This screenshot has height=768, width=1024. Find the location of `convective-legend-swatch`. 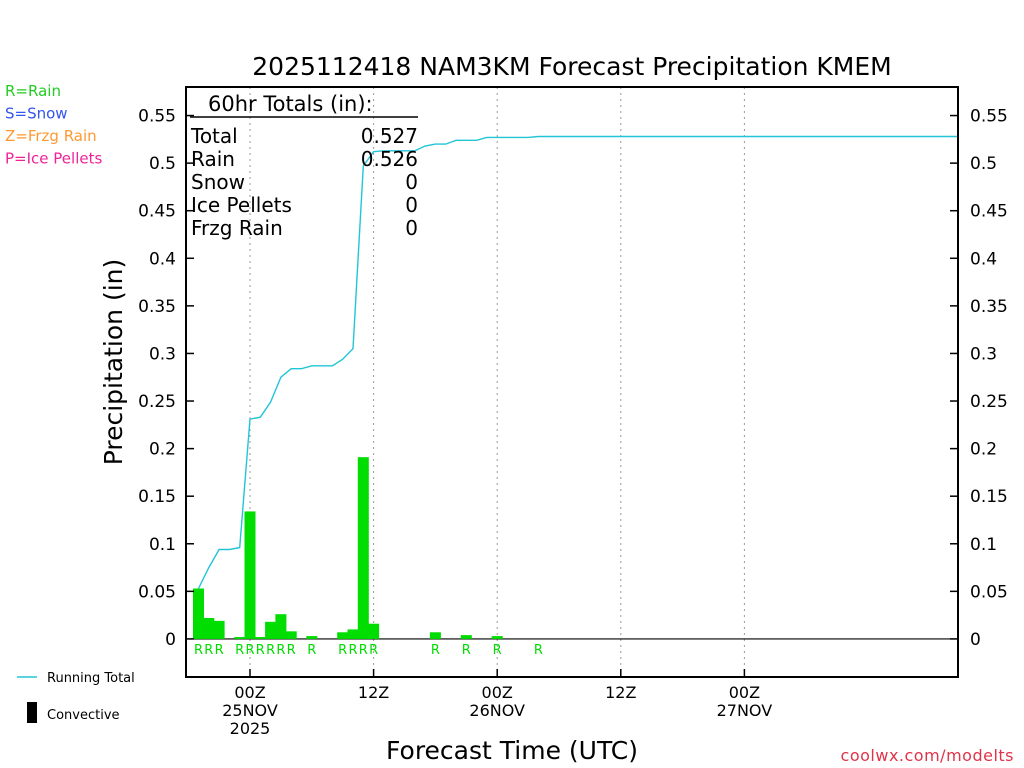

convective-legend-swatch is located at coordinates (32, 712).